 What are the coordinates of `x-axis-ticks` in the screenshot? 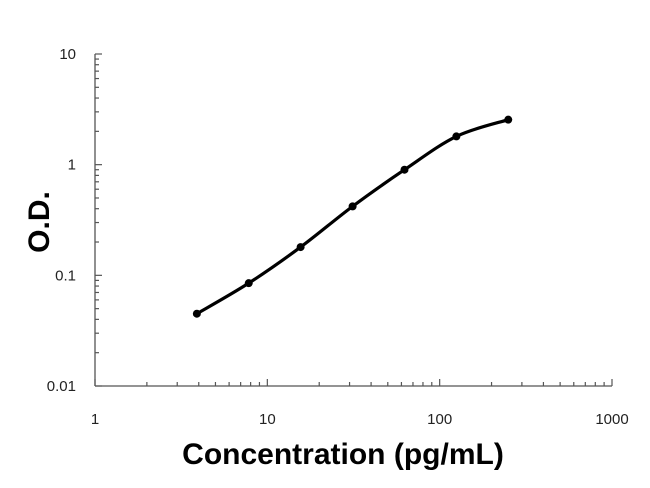 It's located at (353, 382).